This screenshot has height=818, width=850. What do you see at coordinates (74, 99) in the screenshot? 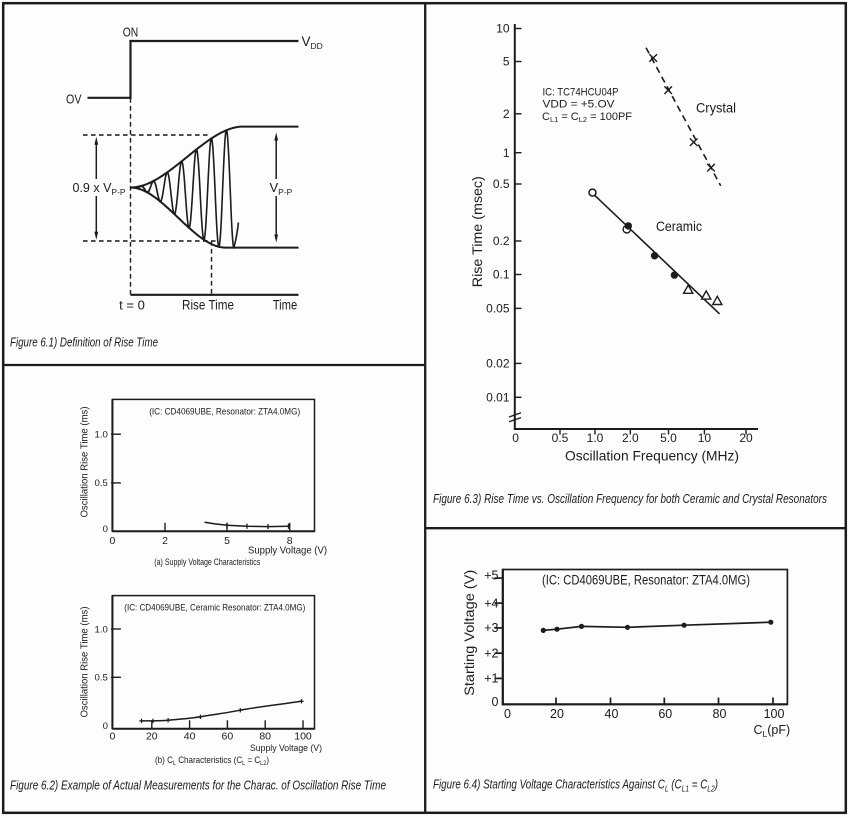
I see `svg-text: OV` at bounding box center [74, 99].